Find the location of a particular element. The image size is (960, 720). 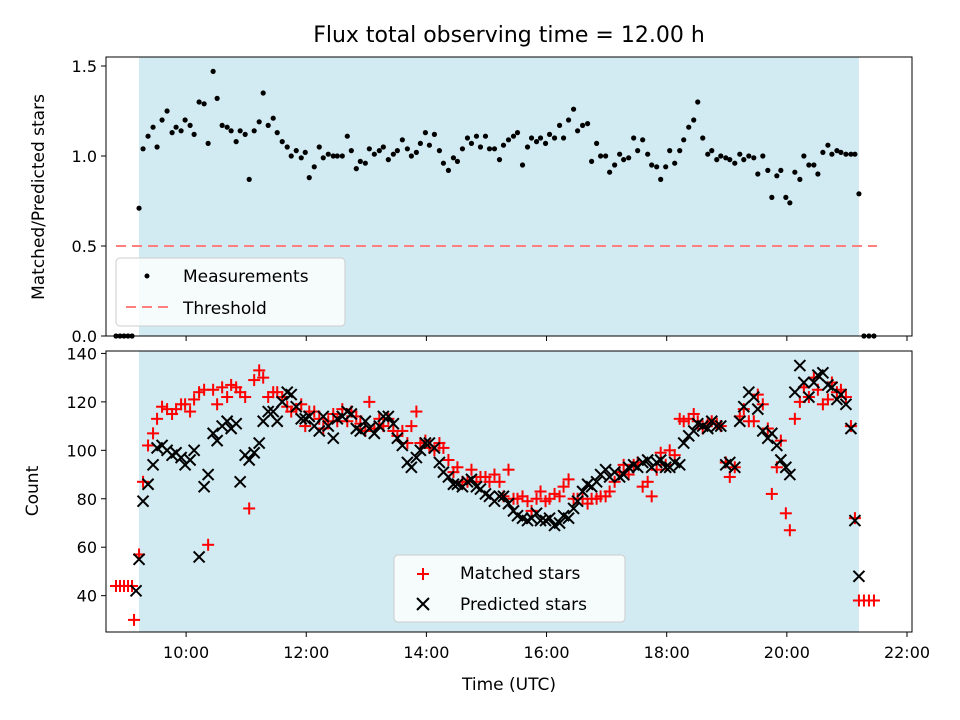

top-legend: Measurements Threshold is located at coordinates (230, 292).